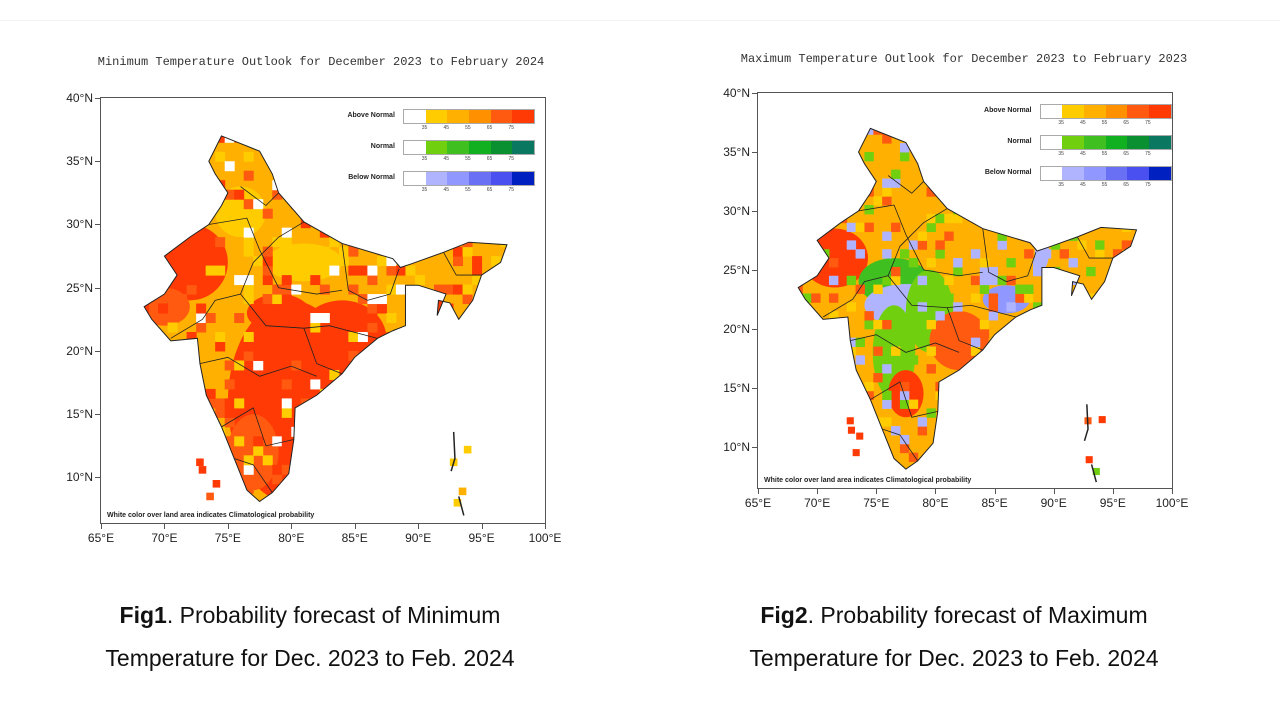 The image size is (1280, 720). I want to click on lat-tick-mark, so click(755, 211).